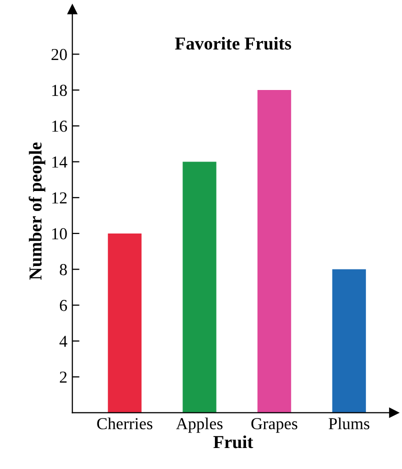  What do you see at coordinates (60, 162) in the screenshot?
I see `y-tick-label: 14` at bounding box center [60, 162].